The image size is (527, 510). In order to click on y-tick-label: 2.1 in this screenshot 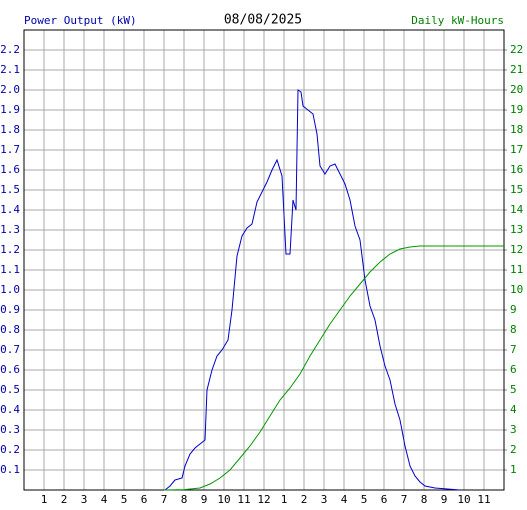, I will do `click(10, 69)`.